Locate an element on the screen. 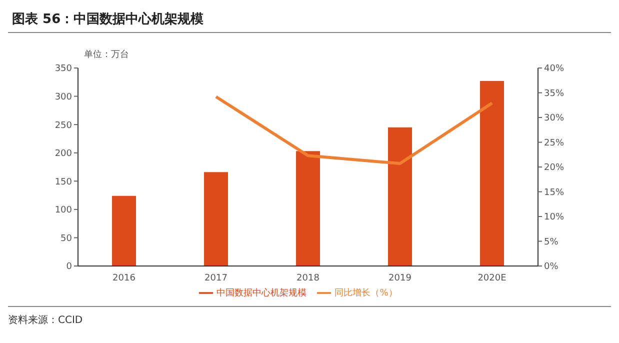 This screenshot has height=343, width=619. y-tick-label: 350 is located at coordinates (63, 69).